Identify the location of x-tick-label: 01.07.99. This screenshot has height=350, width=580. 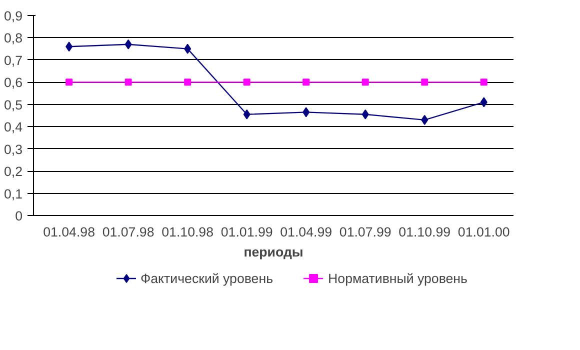
(365, 232).